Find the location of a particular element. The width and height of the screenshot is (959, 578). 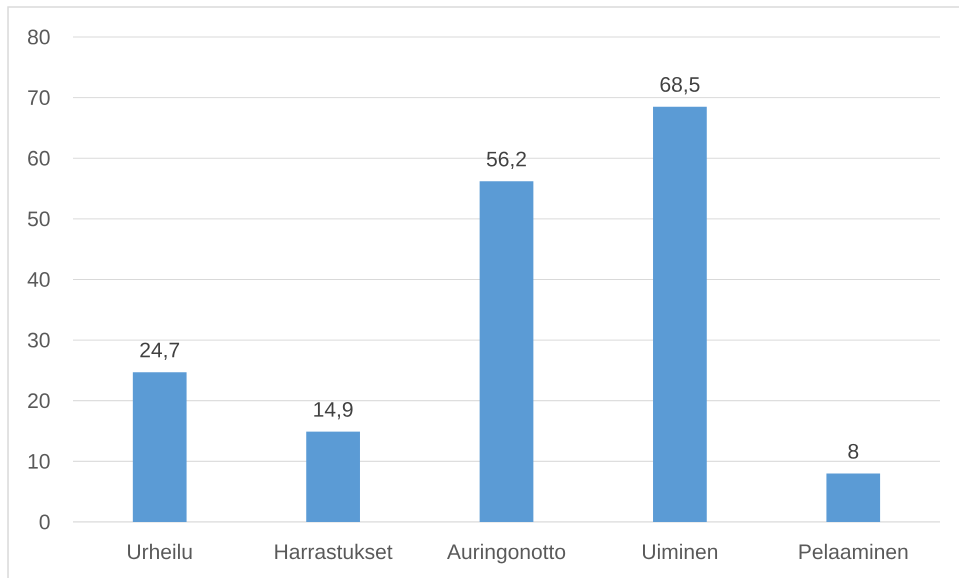

y-tick-label: 40 is located at coordinates (39, 279).